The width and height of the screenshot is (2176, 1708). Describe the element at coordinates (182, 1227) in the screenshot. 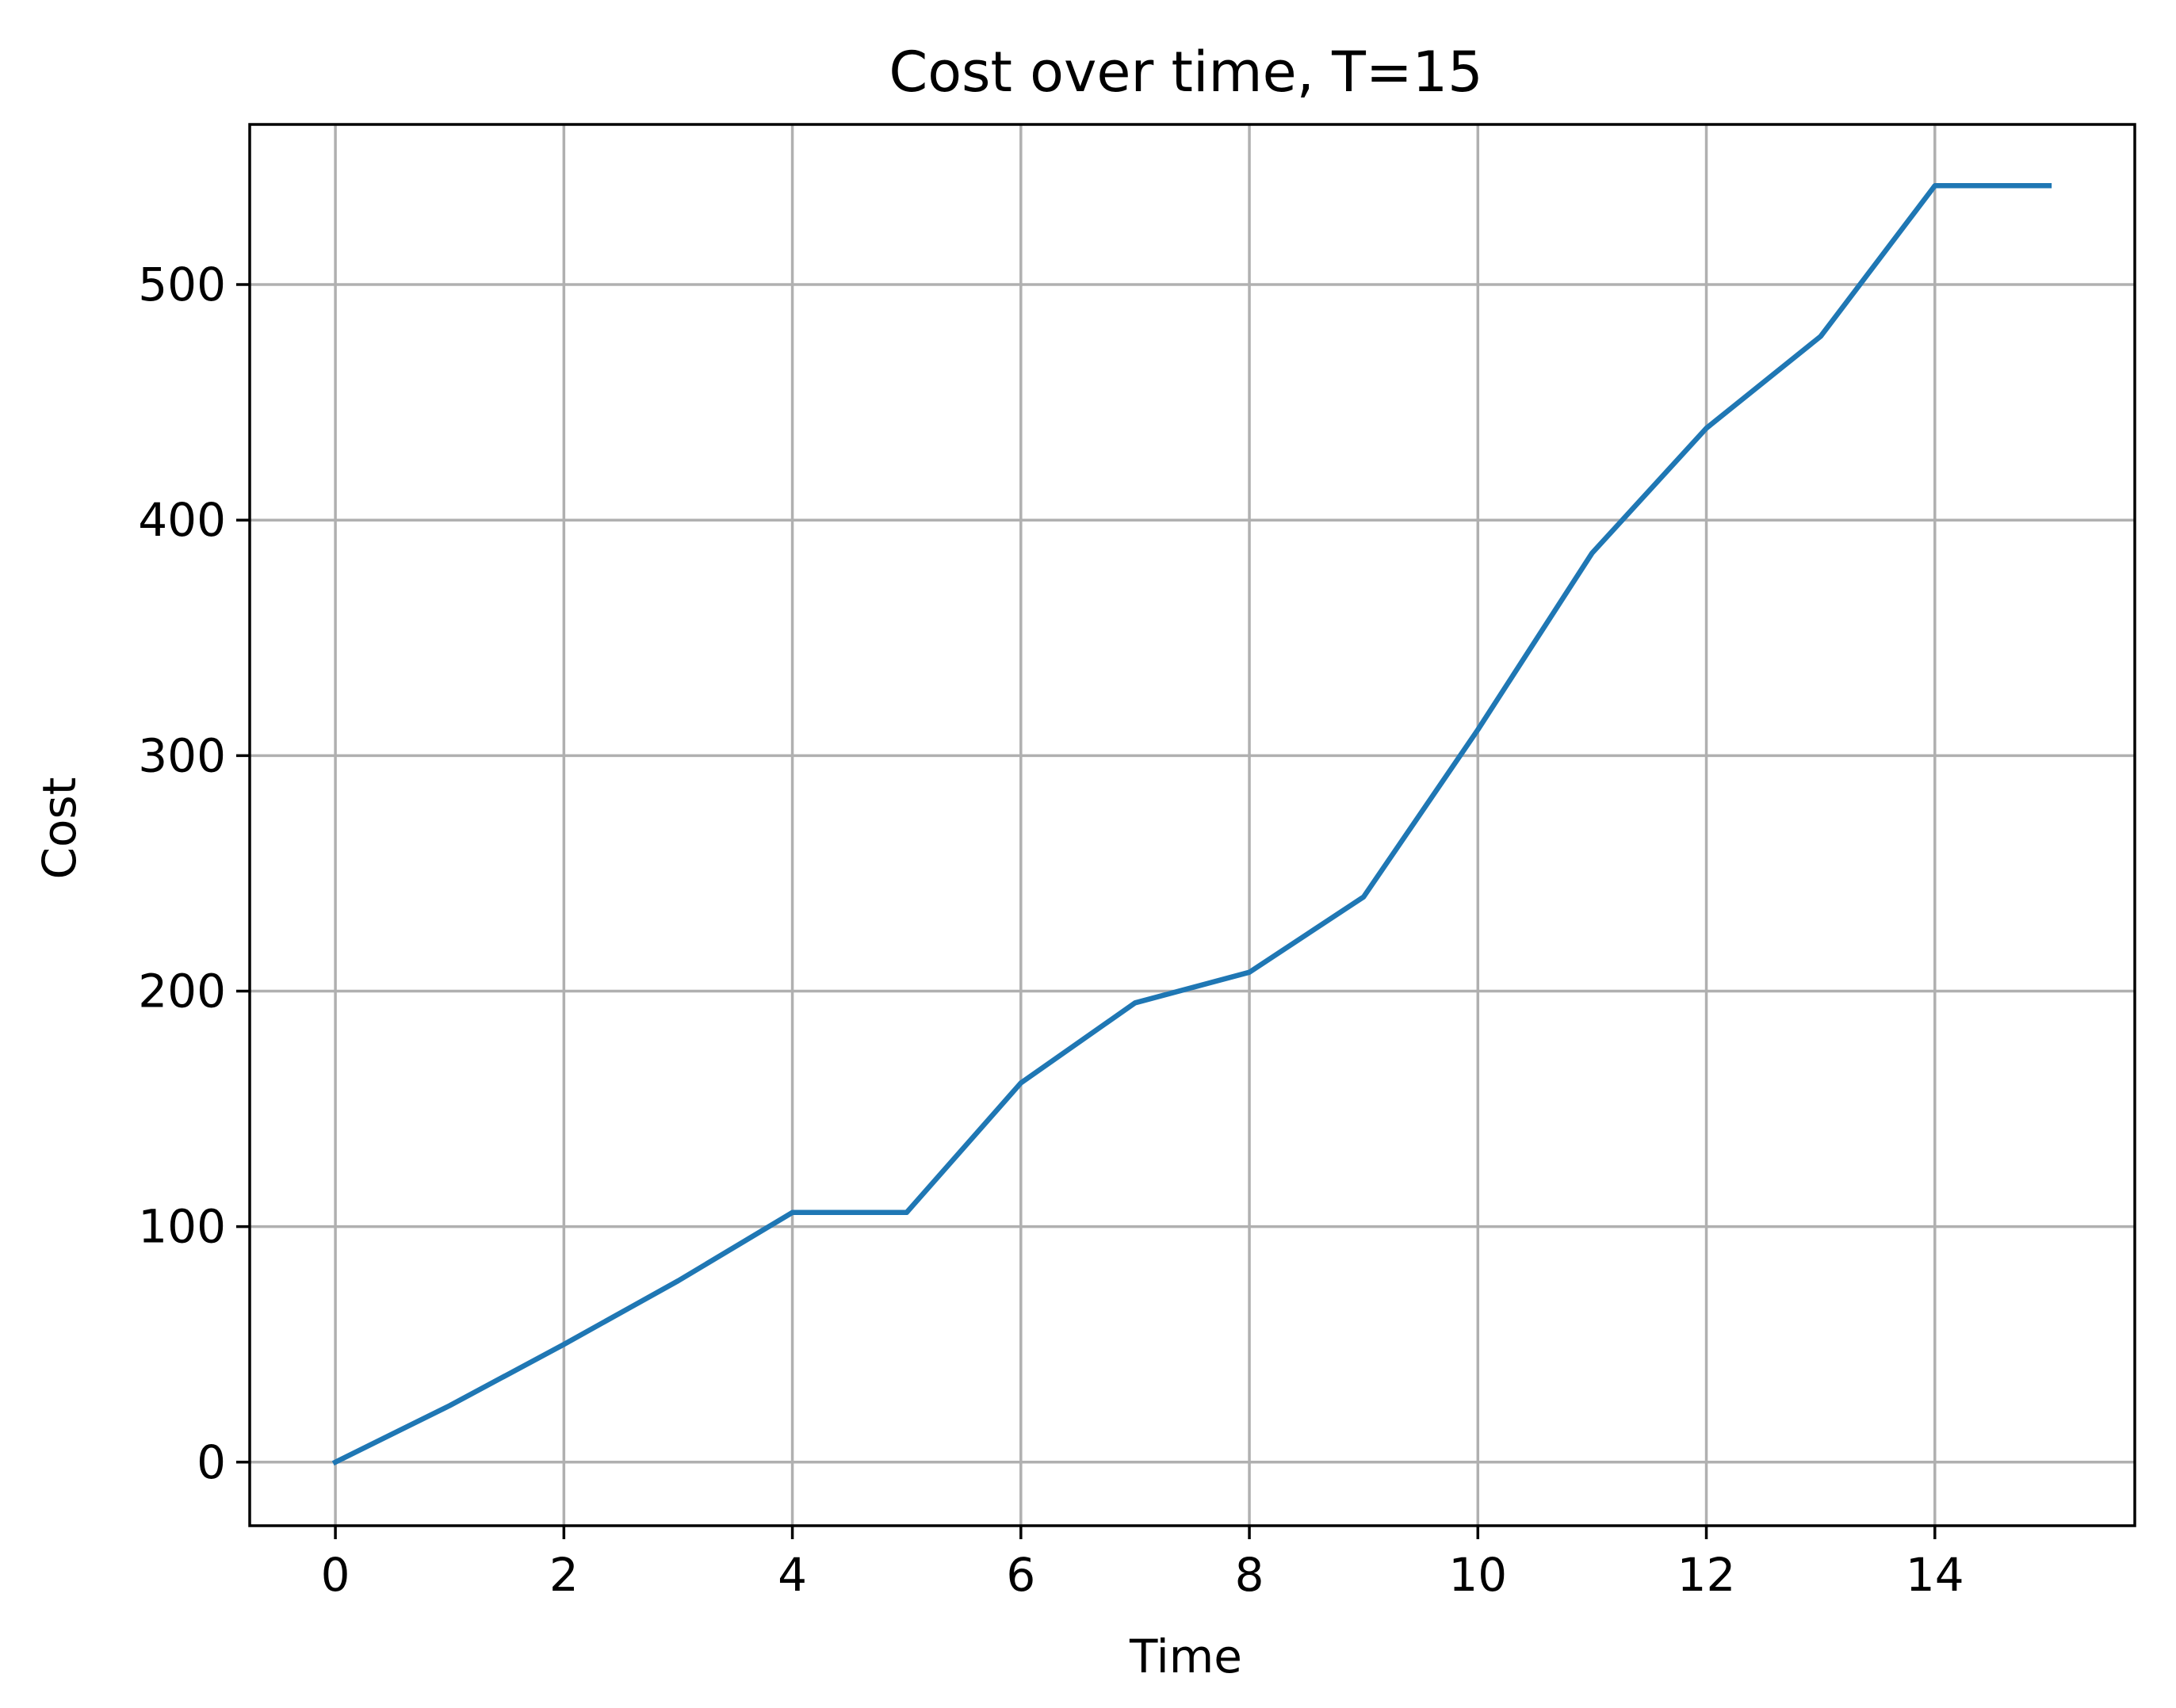

I see `y-tick-label: 100` at that location.